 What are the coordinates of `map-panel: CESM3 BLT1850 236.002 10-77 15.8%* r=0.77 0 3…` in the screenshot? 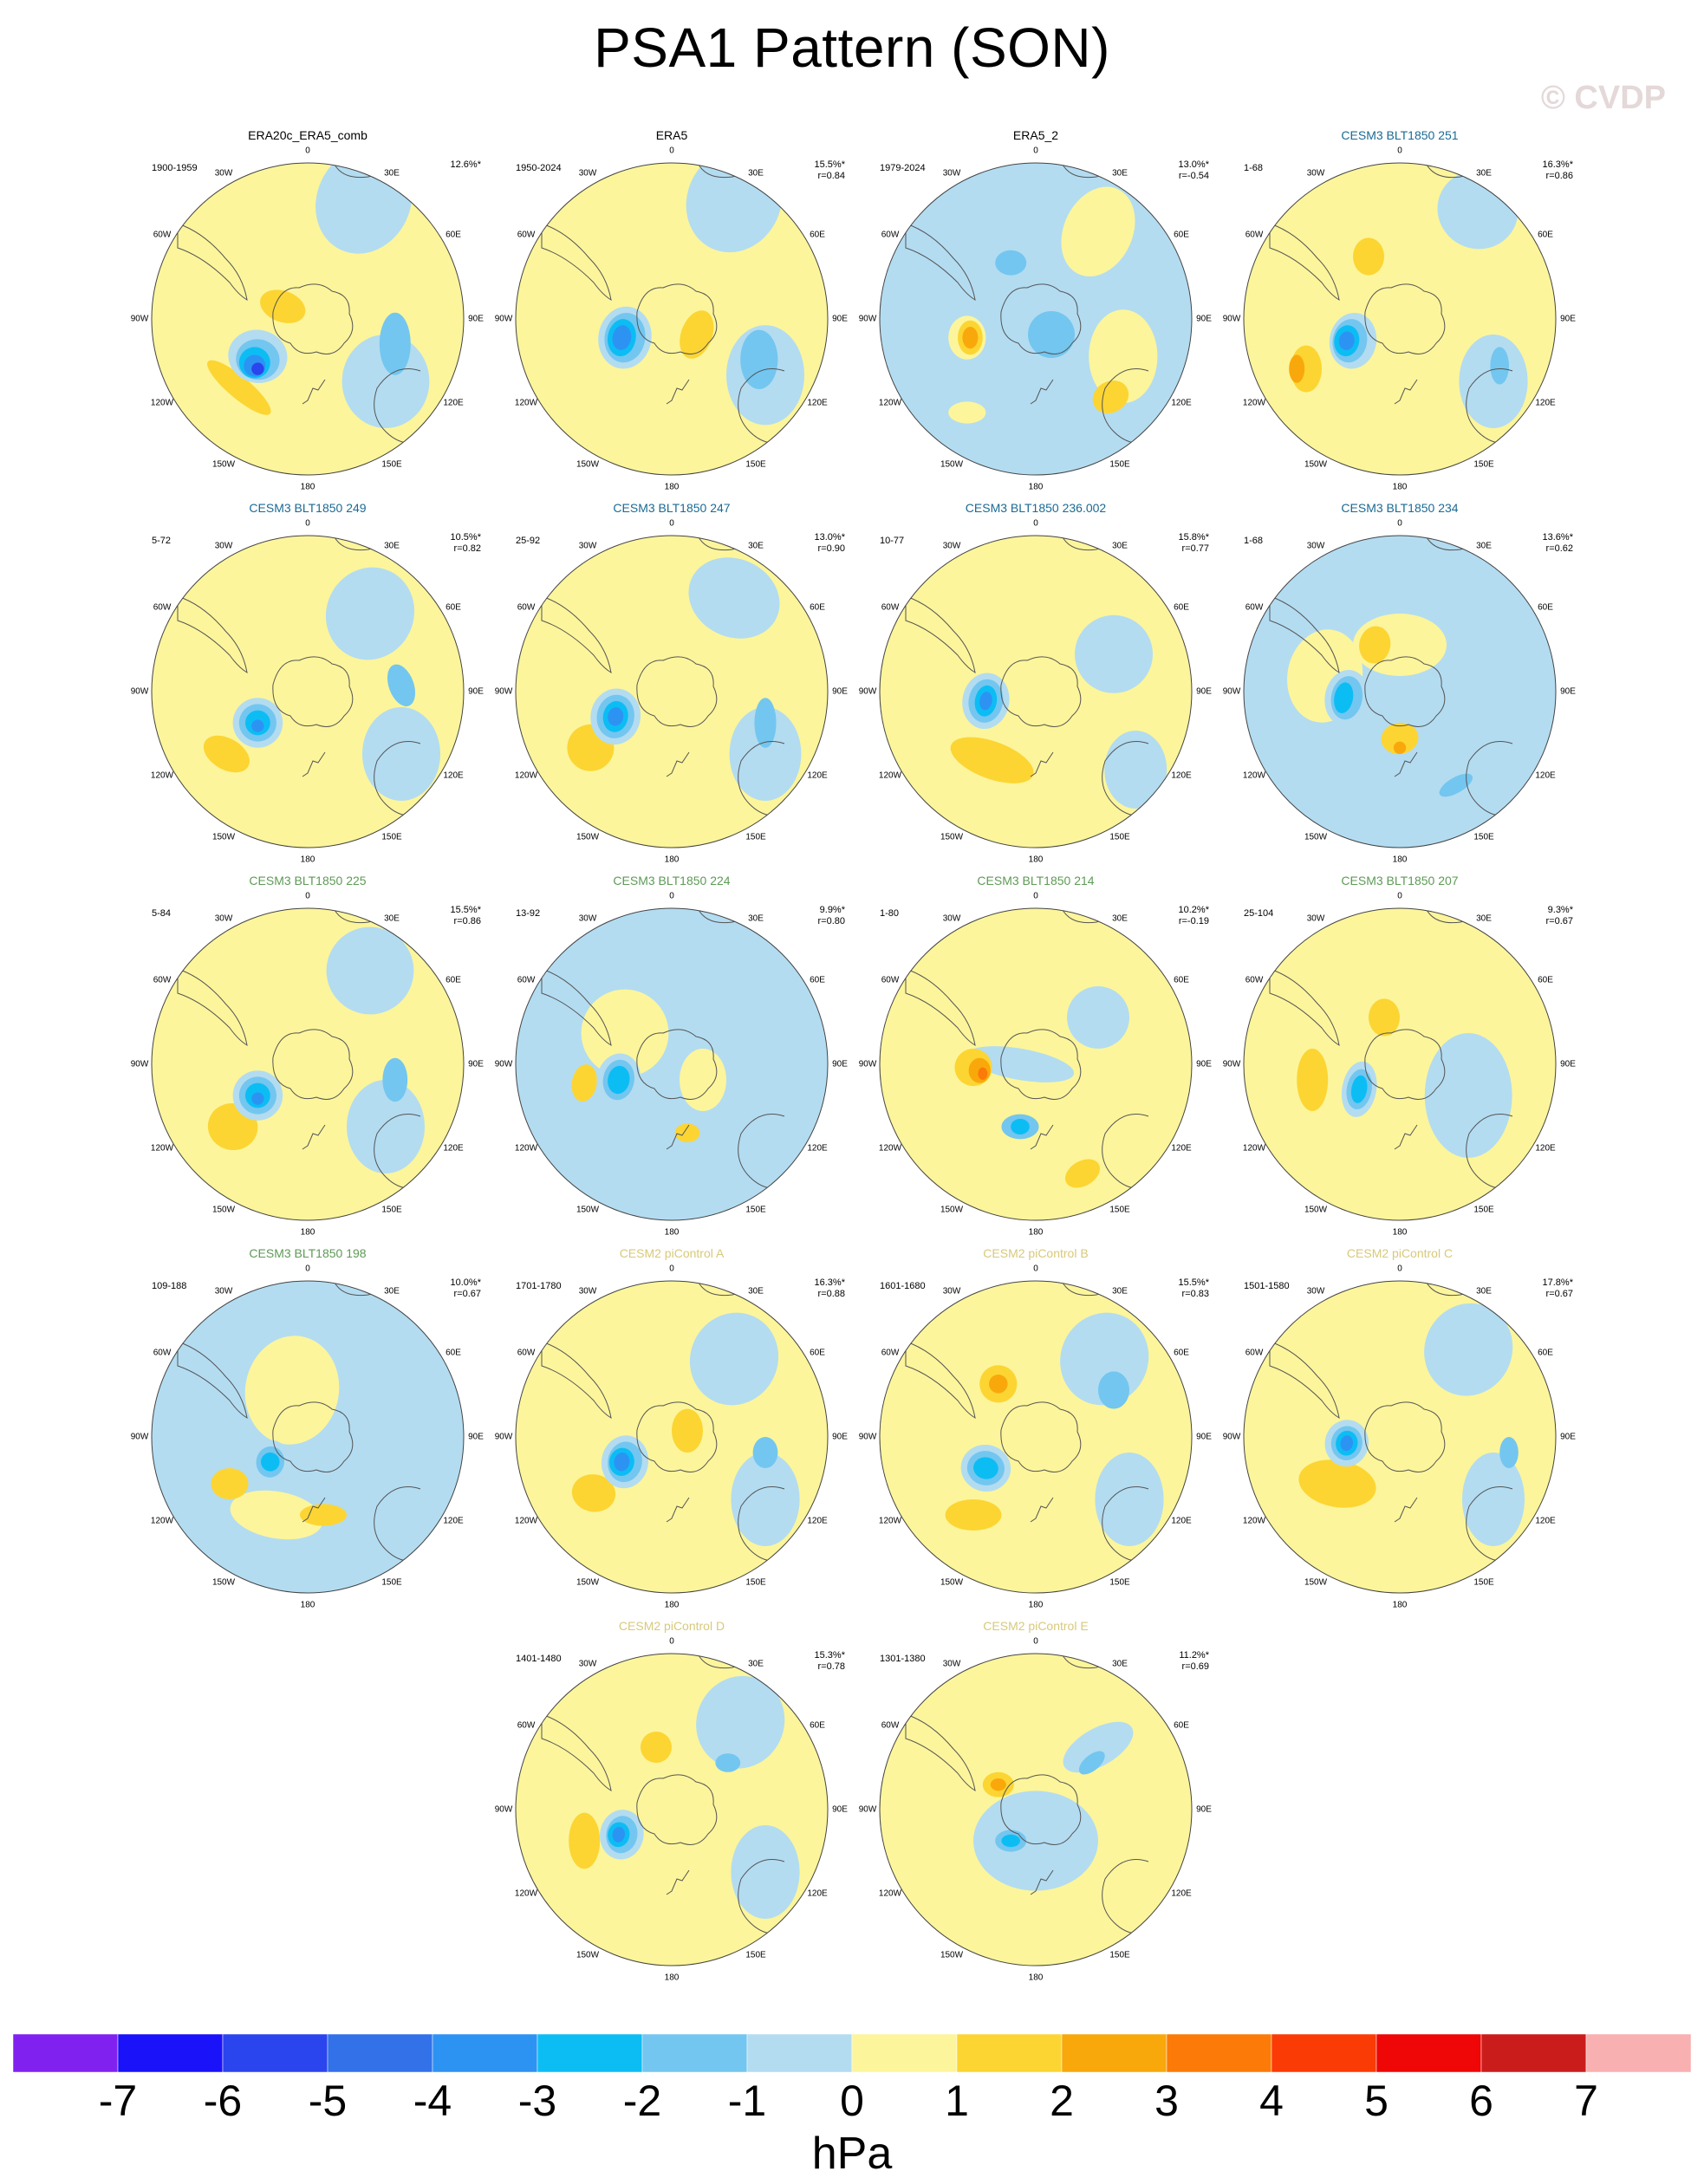 It's located at (1036, 687).